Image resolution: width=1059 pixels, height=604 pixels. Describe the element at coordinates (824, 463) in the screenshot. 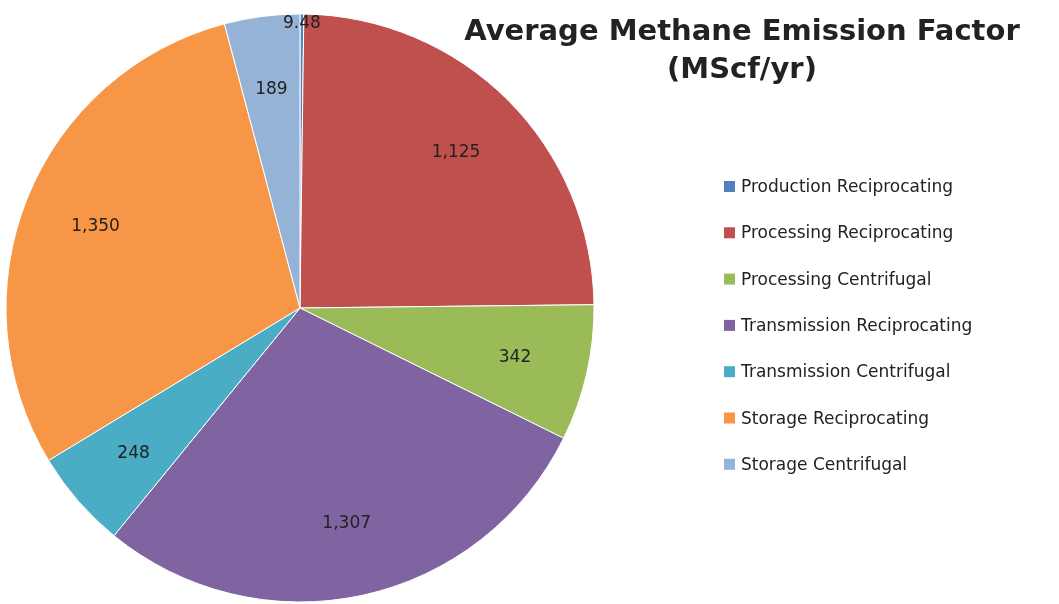

I see `legend-label: Storage Centrifugal` at that location.